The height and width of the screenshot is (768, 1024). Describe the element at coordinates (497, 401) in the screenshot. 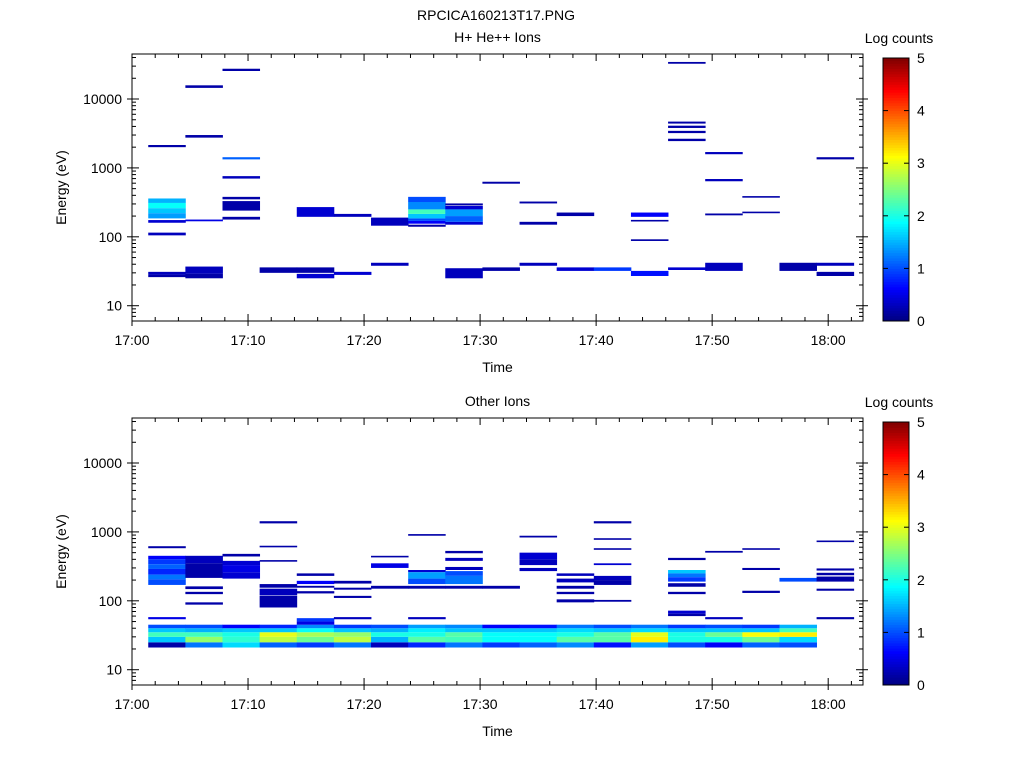

I see `panel-title: Other Ions` at that location.